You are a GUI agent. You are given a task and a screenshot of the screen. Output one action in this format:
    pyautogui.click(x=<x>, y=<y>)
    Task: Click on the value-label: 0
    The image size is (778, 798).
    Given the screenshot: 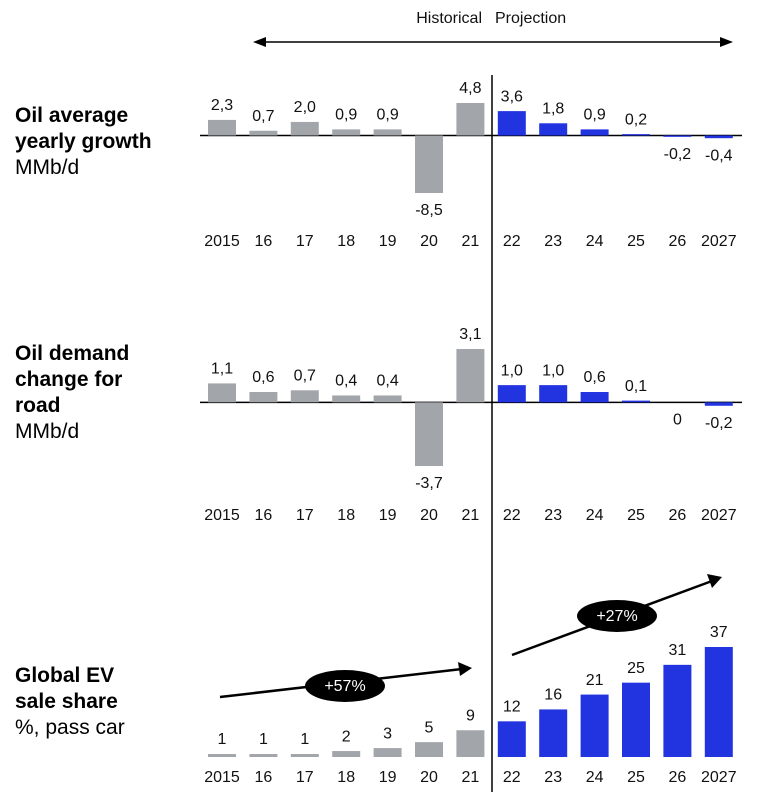 What is the action you would take?
    pyautogui.click(x=677, y=420)
    